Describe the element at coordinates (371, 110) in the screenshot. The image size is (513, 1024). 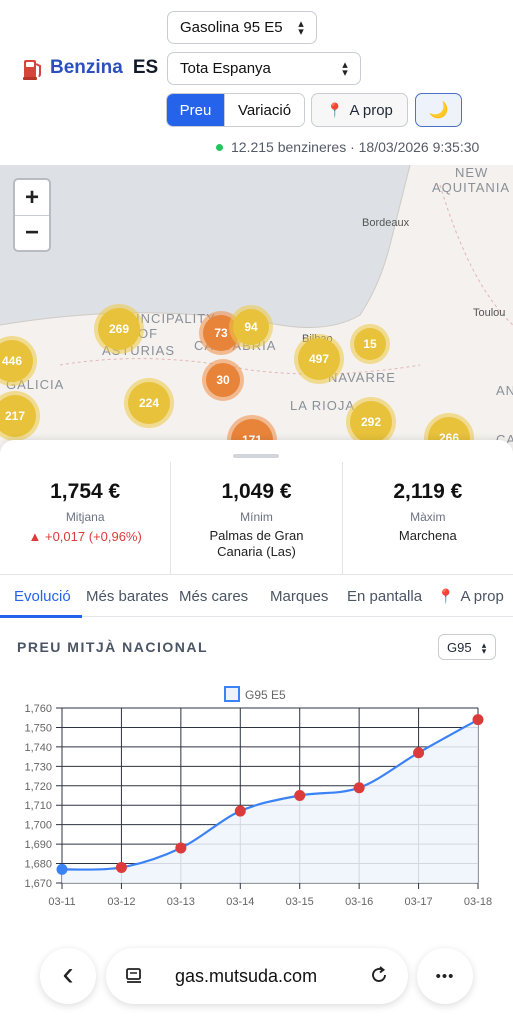
I see `near-me-label: A prop` at that location.